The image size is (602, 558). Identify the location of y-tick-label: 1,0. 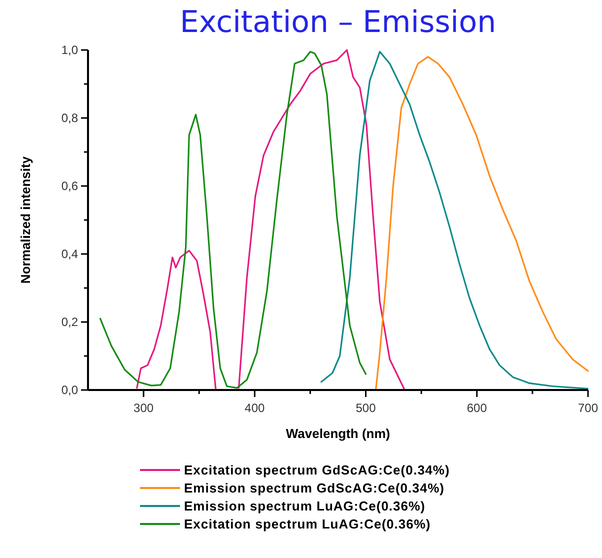
(69, 50).